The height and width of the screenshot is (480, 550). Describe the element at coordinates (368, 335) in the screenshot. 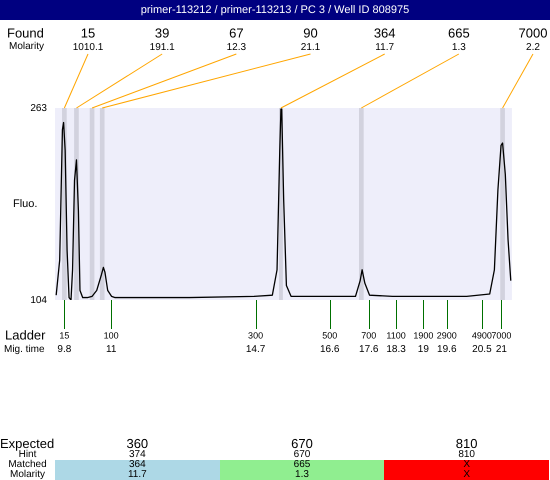

I see `annotation: 700` at that location.